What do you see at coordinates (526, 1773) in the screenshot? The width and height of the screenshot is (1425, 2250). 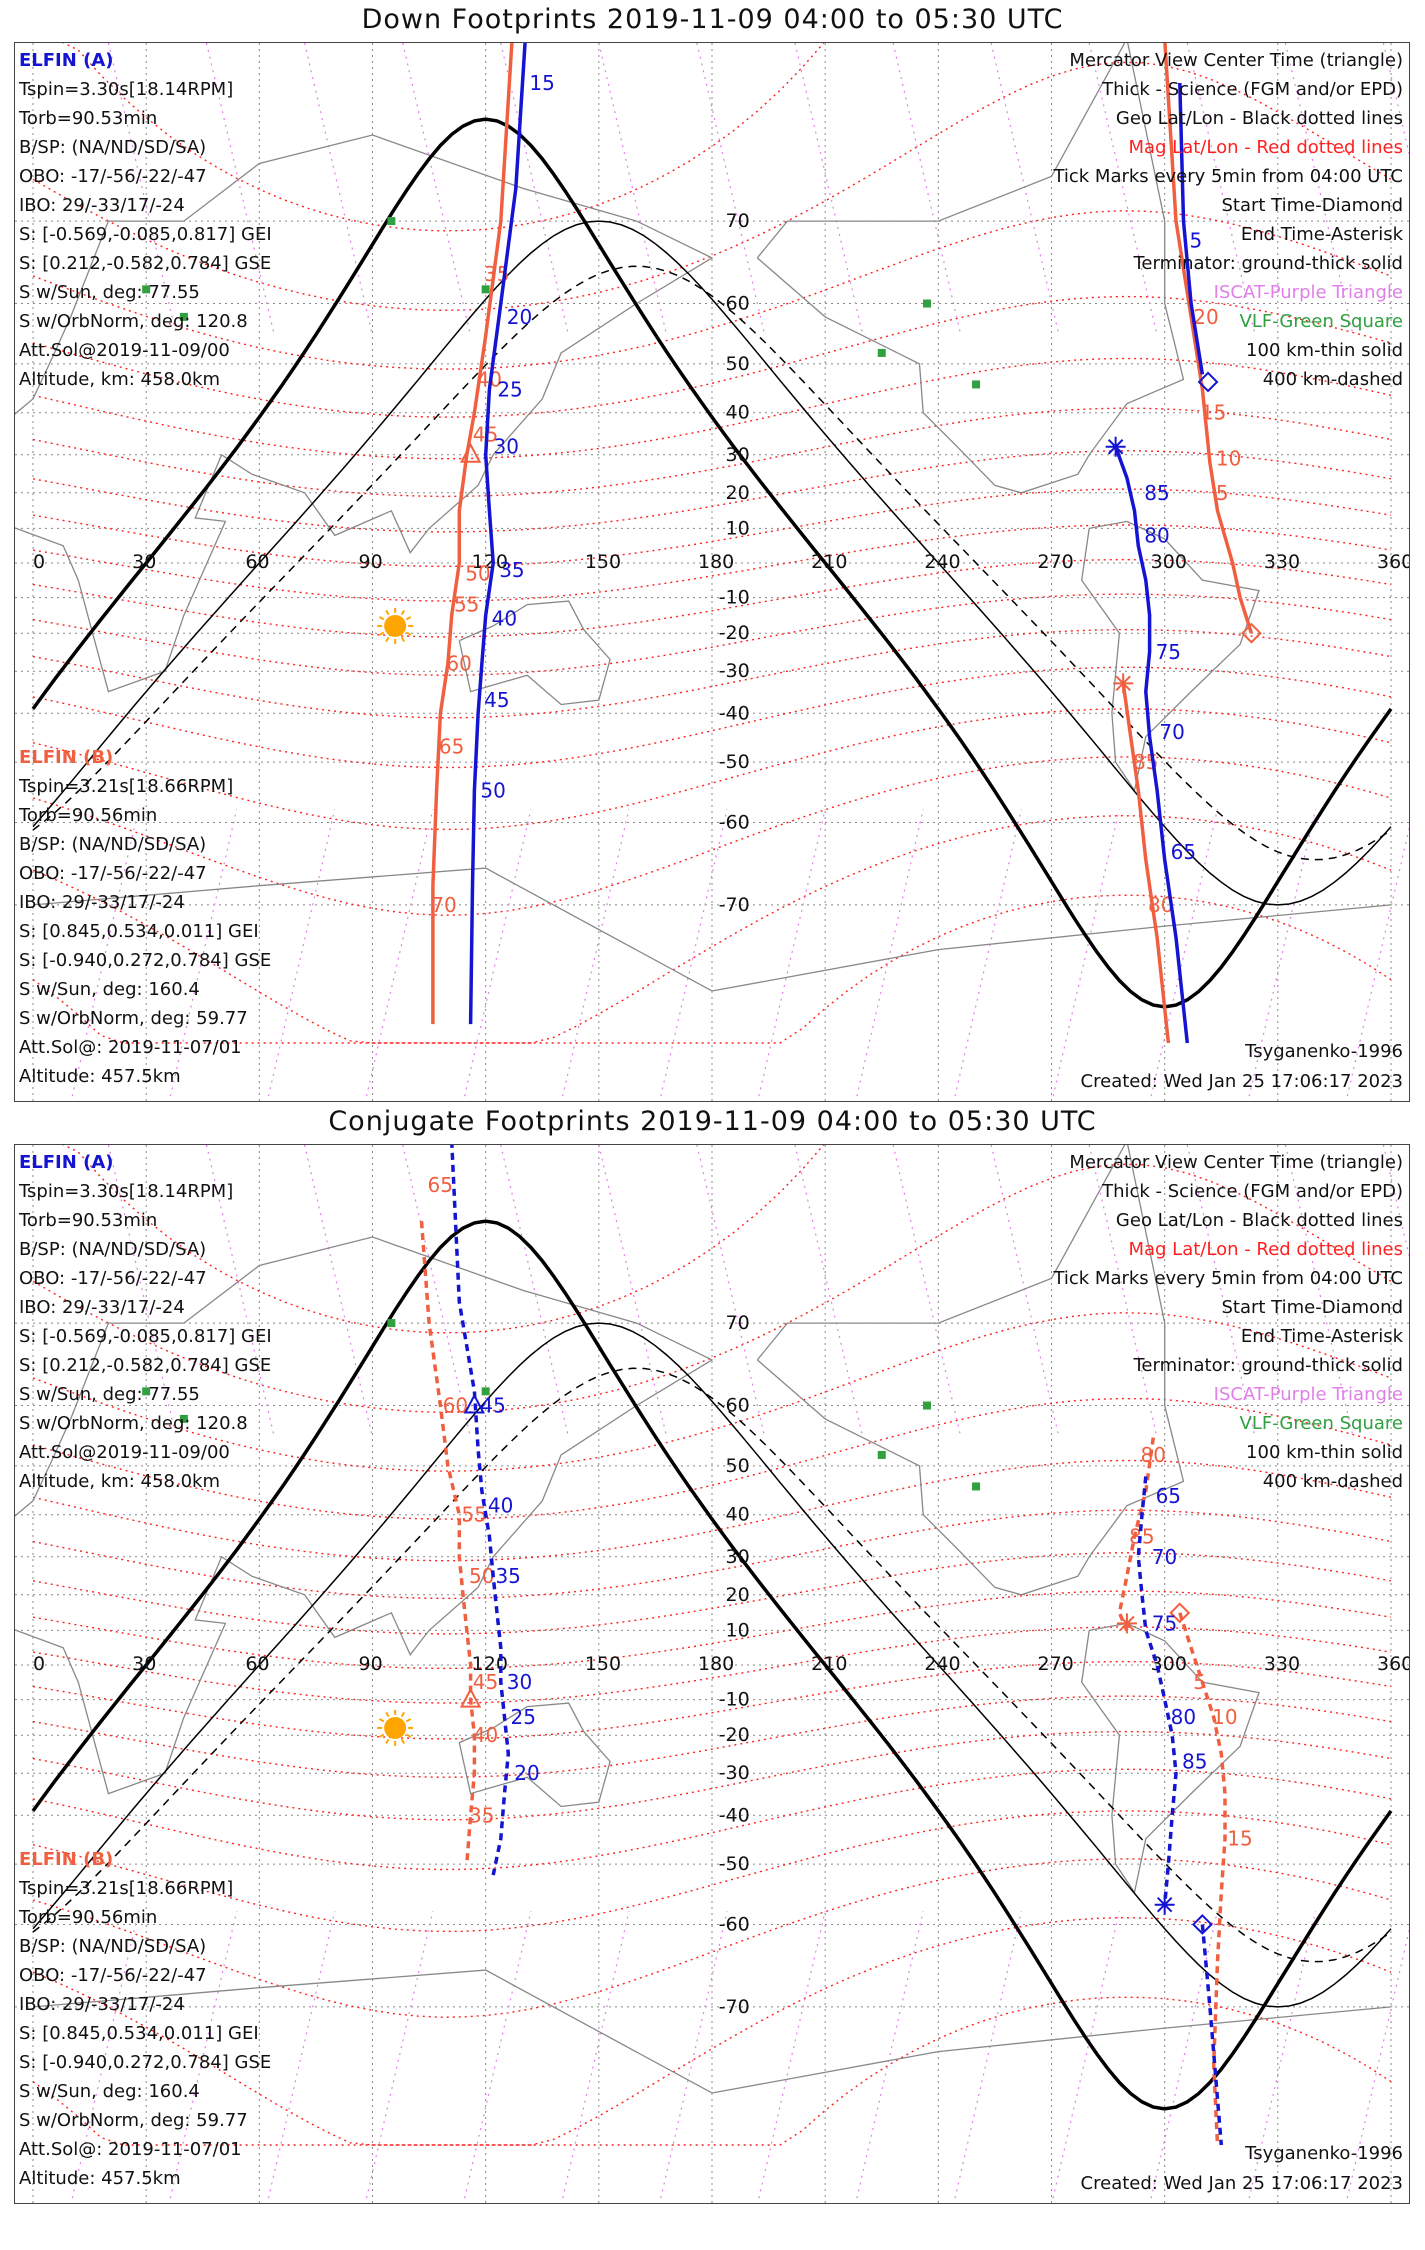 I see `elfin-a-tick-label: 20` at bounding box center [526, 1773].